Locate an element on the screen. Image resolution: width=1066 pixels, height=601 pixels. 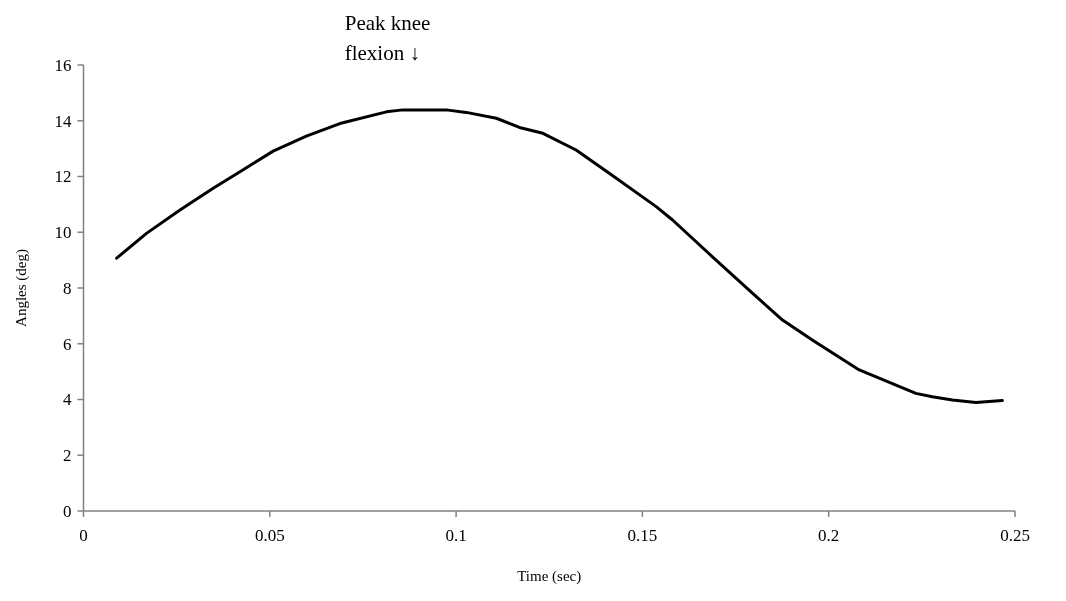
annotation: Peak knee flexion ↓ is located at coordinates (387, 37).